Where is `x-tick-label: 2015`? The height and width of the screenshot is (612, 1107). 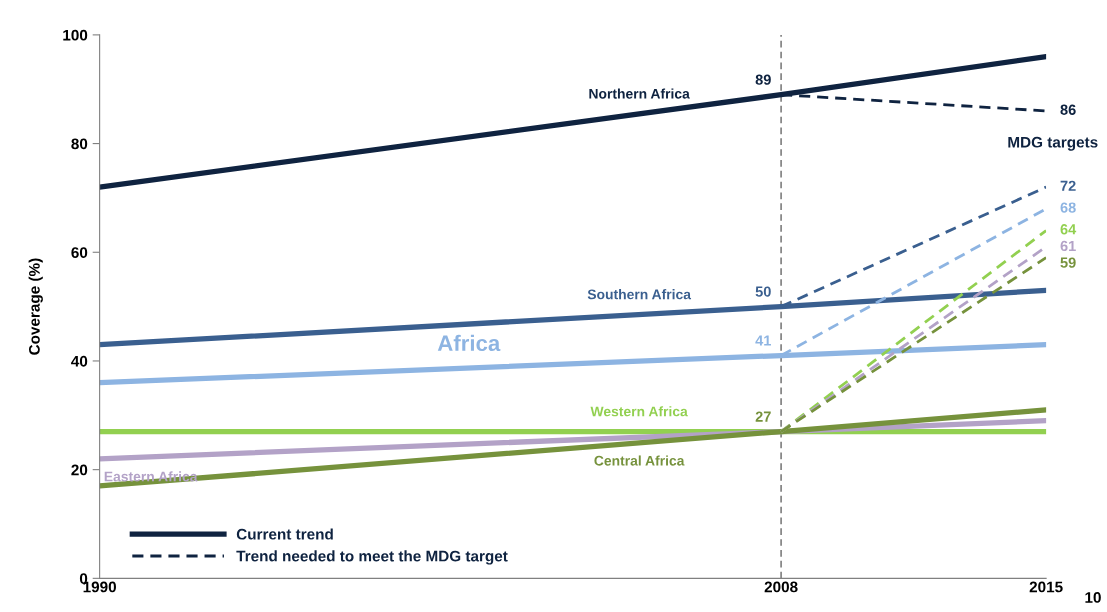
x-tick-label: 2015 is located at coordinates (1046, 587).